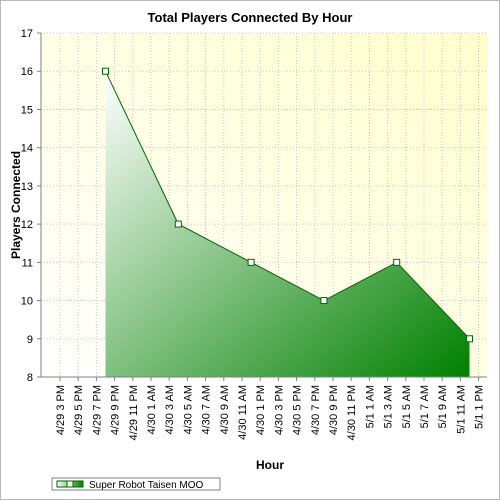  Describe the element at coordinates (480, 407) in the screenshot. I see `x-tick-label: 5/1 1 PM` at that location.